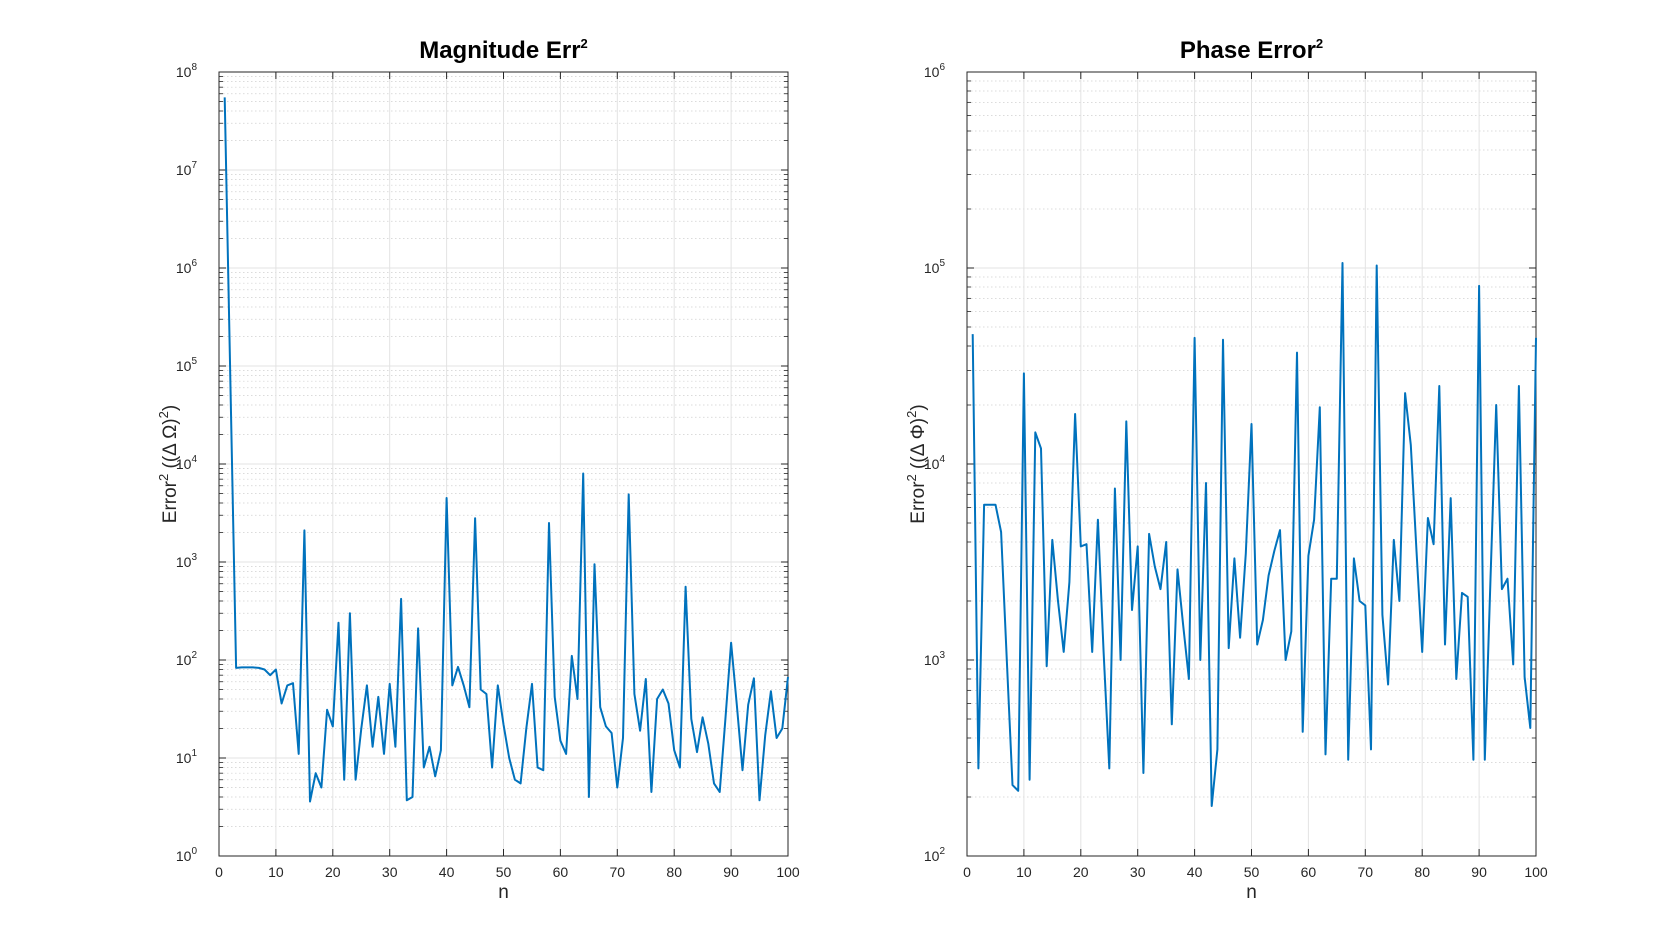 The image size is (1680, 951). I want to click on magnitude-chart-title: Magnitude Err2, so click(503, 50).